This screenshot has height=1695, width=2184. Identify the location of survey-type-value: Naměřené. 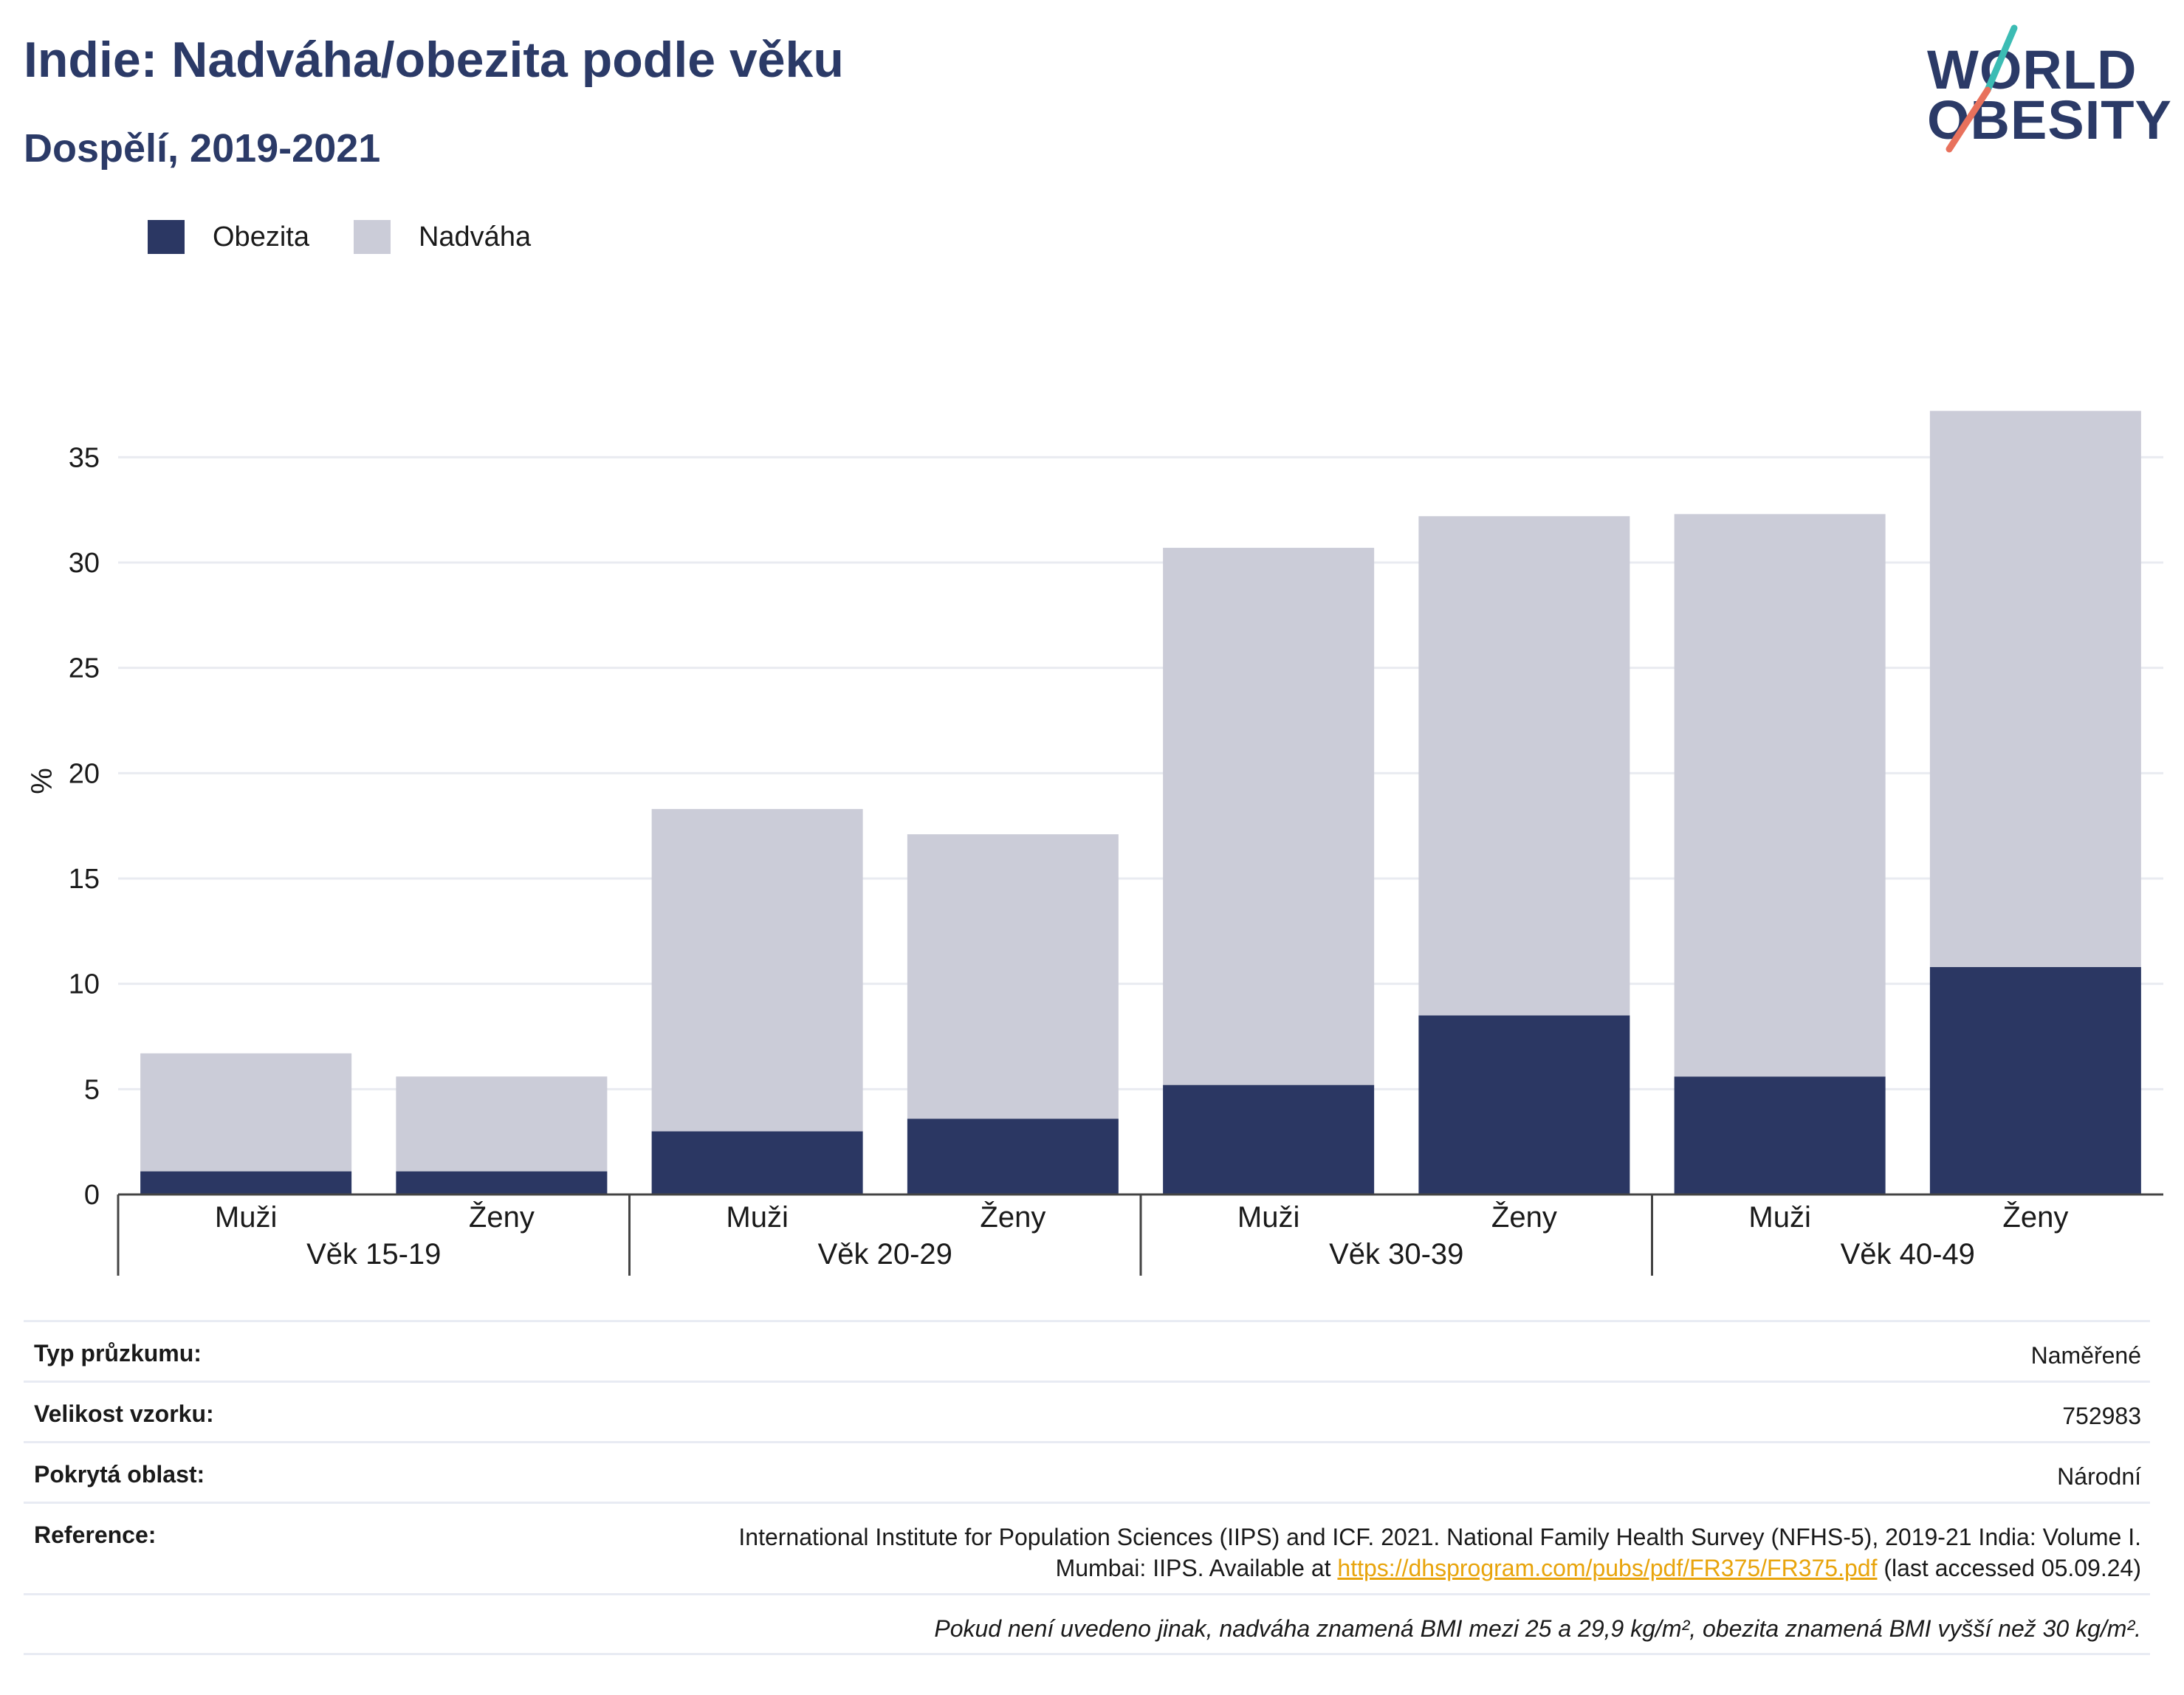
(2085, 1355).